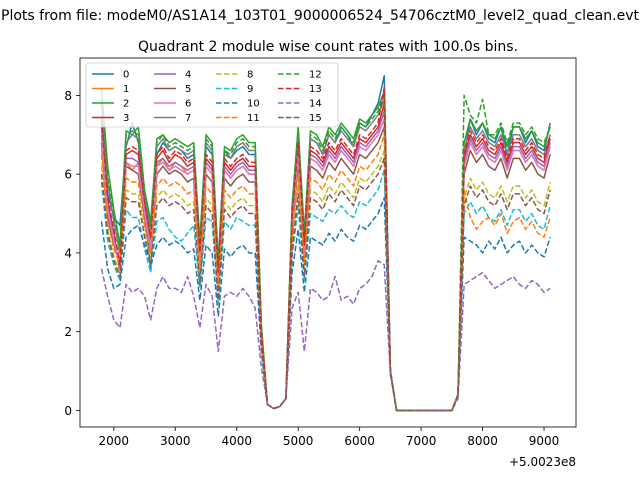 Image resolution: width=640 pixels, height=480 pixels. What do you see at coordinates (188, 75) in the screenshot?
I see `legend-label-4: 4` at bounding box center [188, 75].